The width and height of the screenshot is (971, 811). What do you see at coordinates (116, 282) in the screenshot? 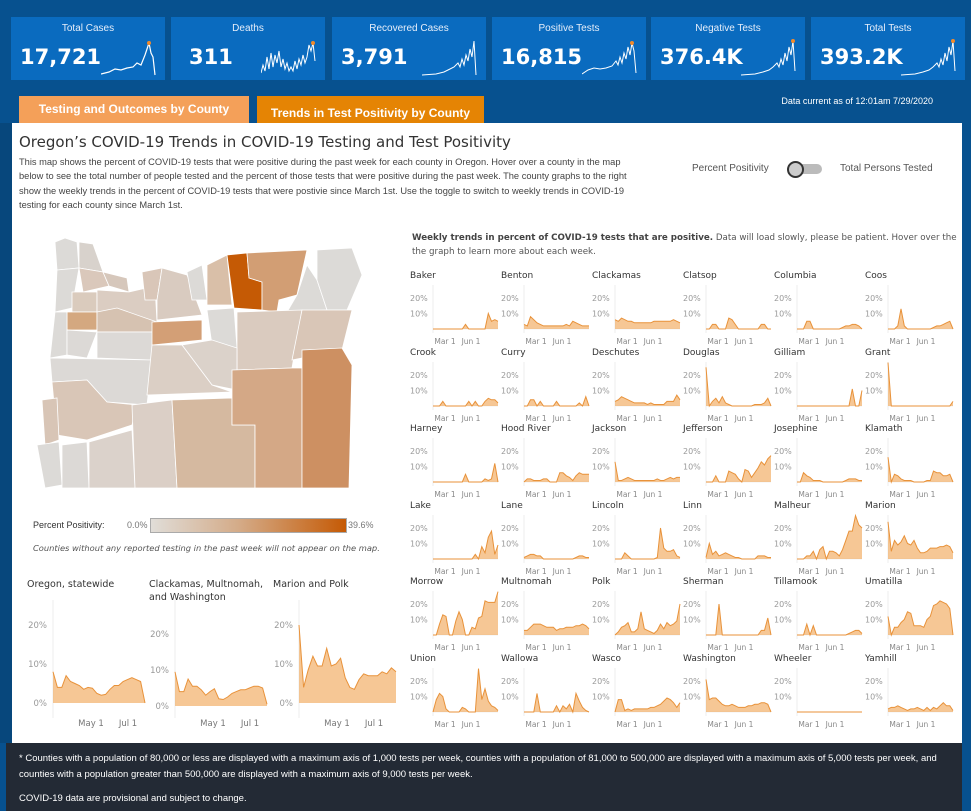
I see `county-multnomah` at bounding box center [116, 282].